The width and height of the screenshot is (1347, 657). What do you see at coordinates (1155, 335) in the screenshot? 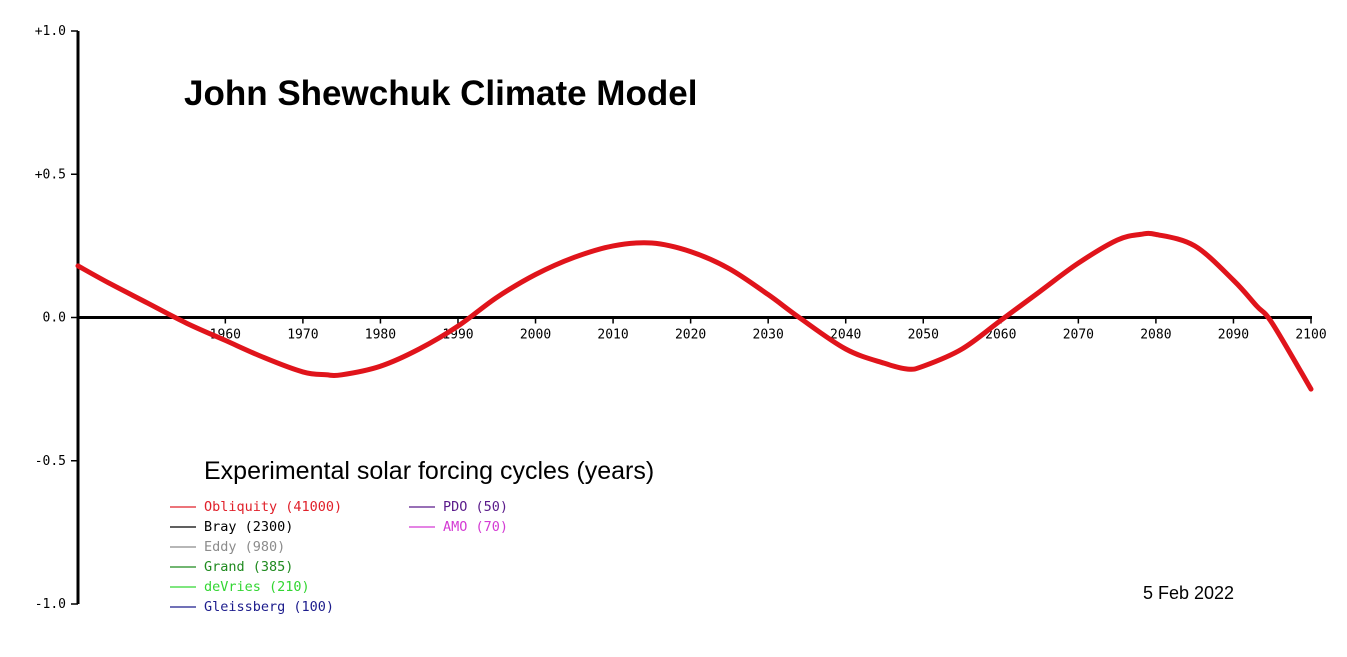
I see `x-tick-label: 2080` at bounding box center [1155, 335].